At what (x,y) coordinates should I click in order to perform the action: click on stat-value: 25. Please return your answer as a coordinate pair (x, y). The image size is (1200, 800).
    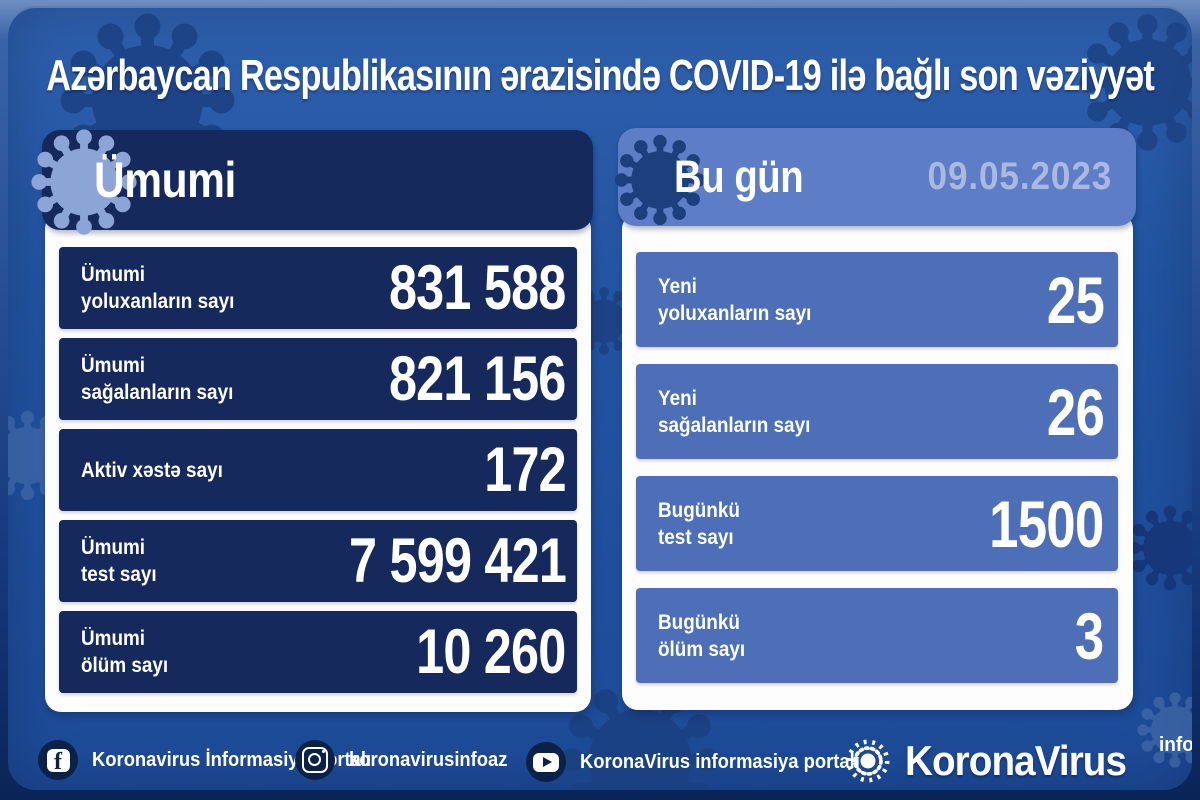
    Looking at the image, I should click on (1075, 299).